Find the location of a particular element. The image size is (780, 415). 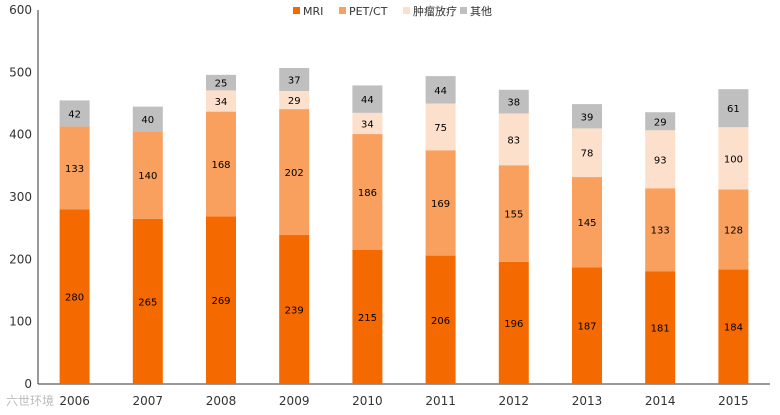

x-axis-ticks: 2006 2007 2008 2009 2010 2011 2012 2013 2014 2015 is located at coordinates (403, 401).